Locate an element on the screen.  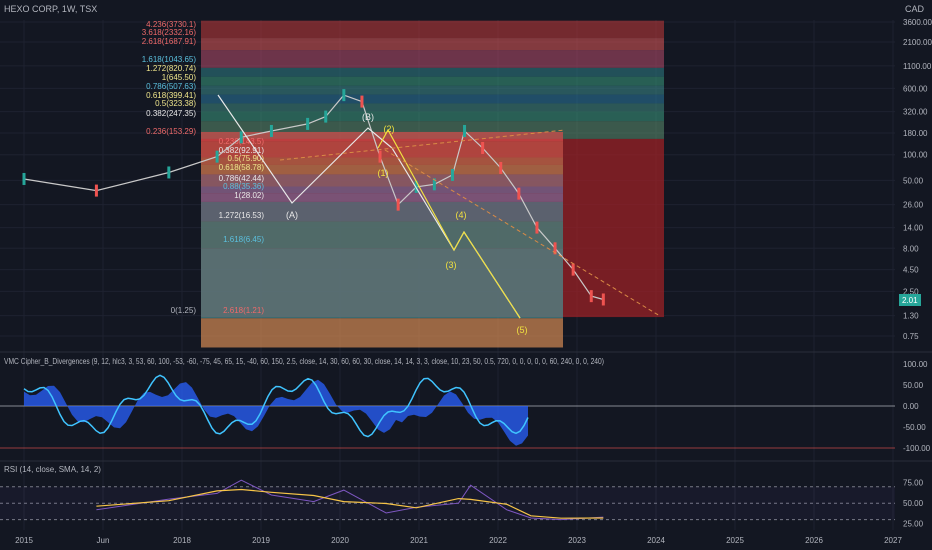
vmc-tick-label: -50.00 is located at coordinates (914, 427).